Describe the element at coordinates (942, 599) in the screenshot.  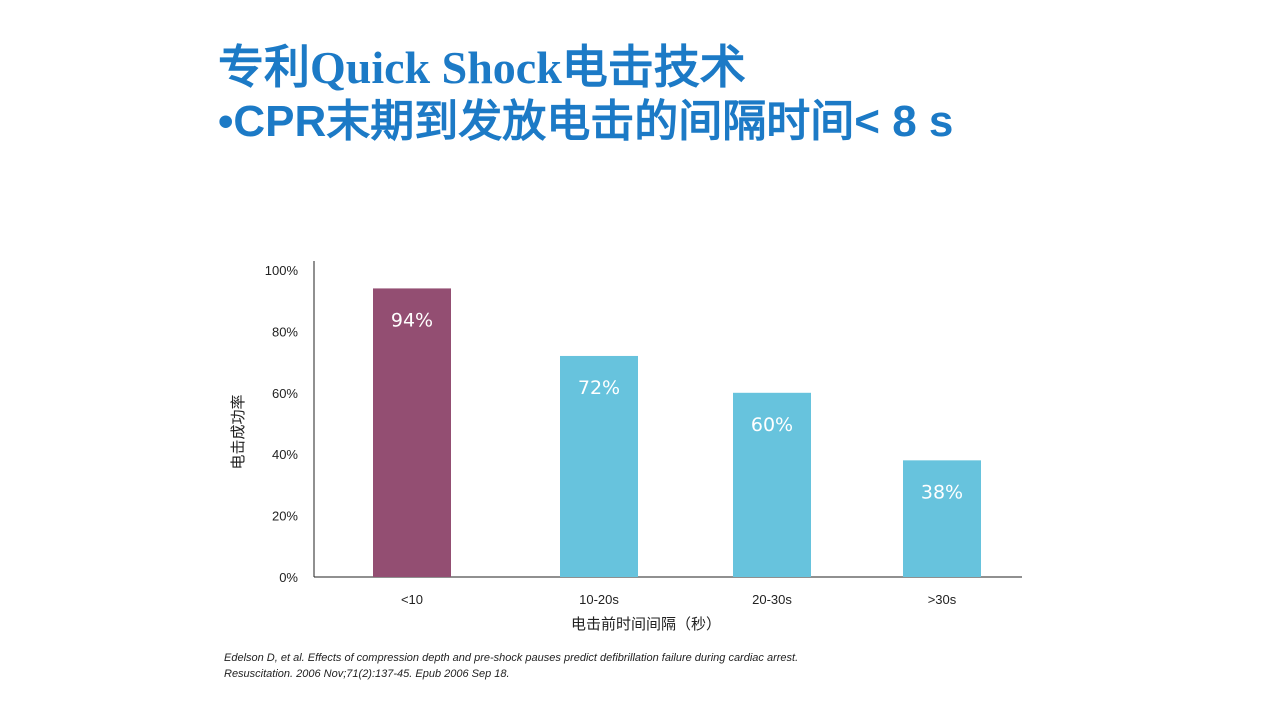
I see `x-tick-label: >30s` at that location.